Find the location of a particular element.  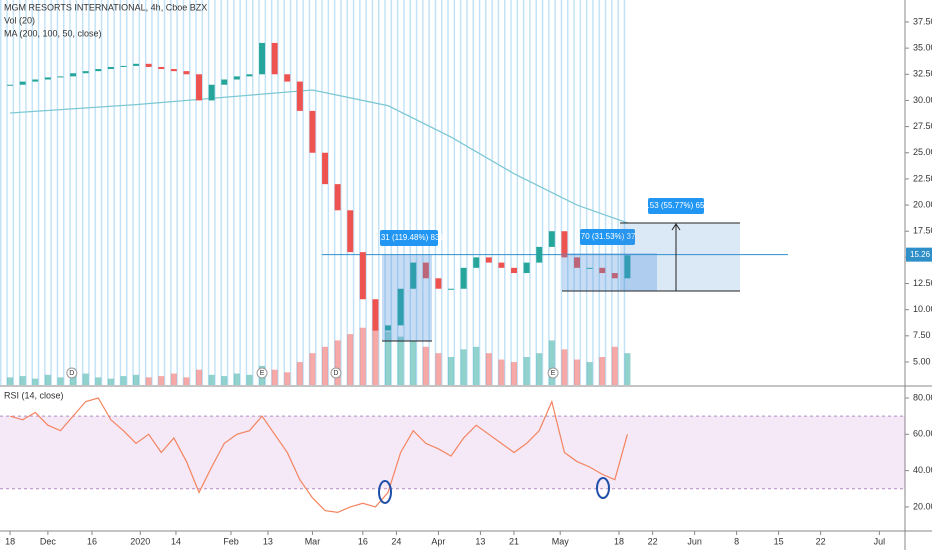

x-tick-label: 21 is located at coordinates (514, 541).